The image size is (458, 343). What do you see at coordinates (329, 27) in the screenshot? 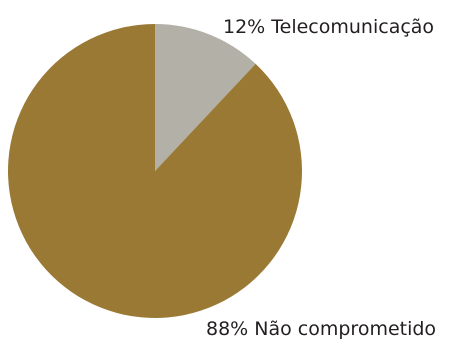
I see `slice-label-telecomunicacao: 12% Telecomunicação` at bounding box center [329, 27].